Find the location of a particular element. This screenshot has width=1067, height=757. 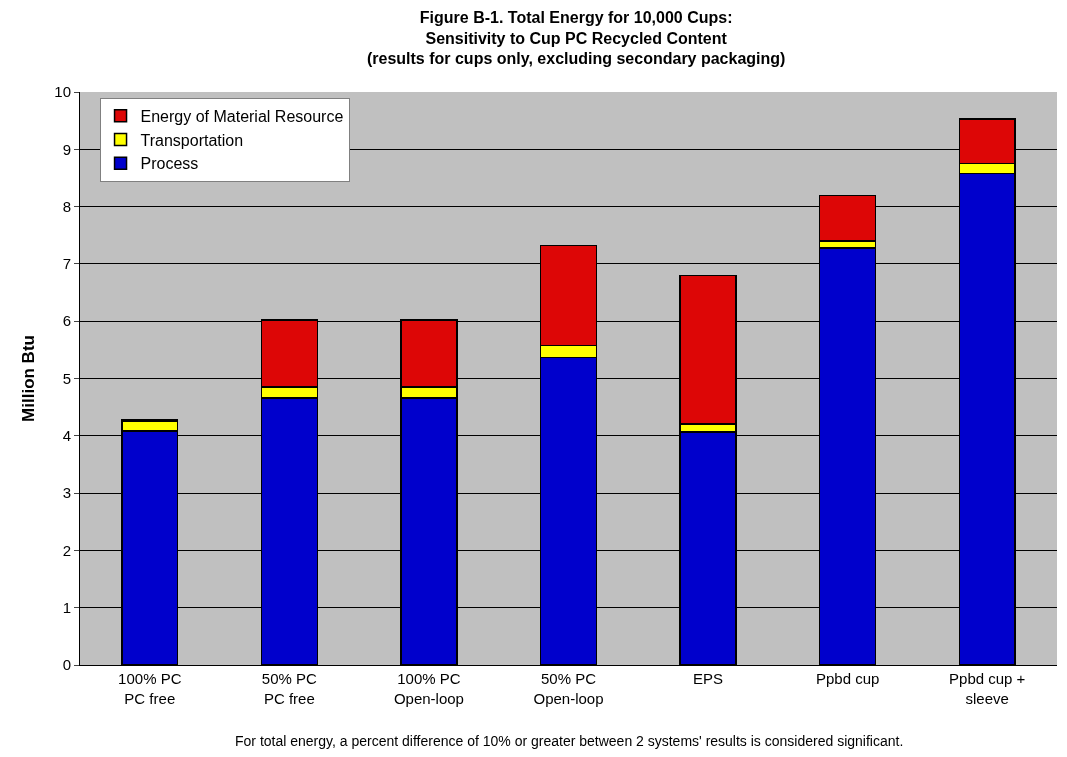

y-tick-label: 9 is located at coordinates (66, 149).